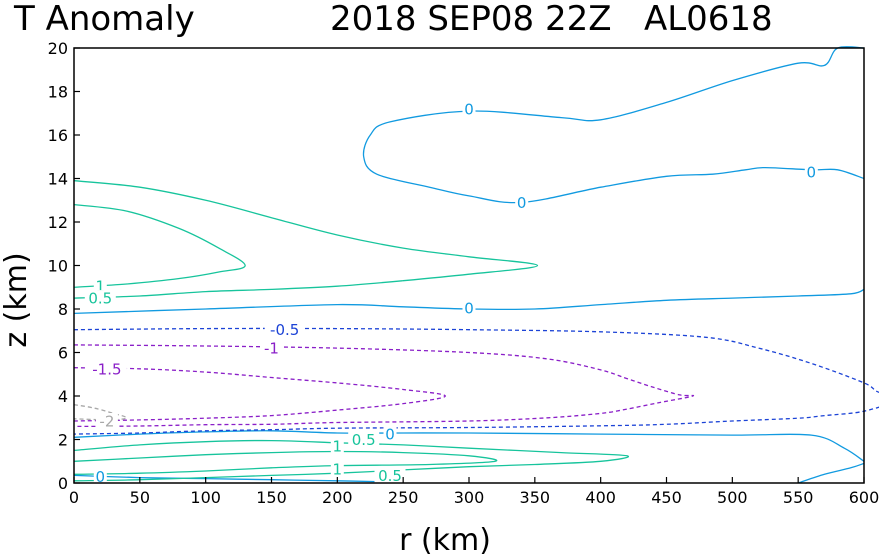  Describe the element at coordinates (58, 222) in the screenshot. I see `y-tick-label: 12` at that location.